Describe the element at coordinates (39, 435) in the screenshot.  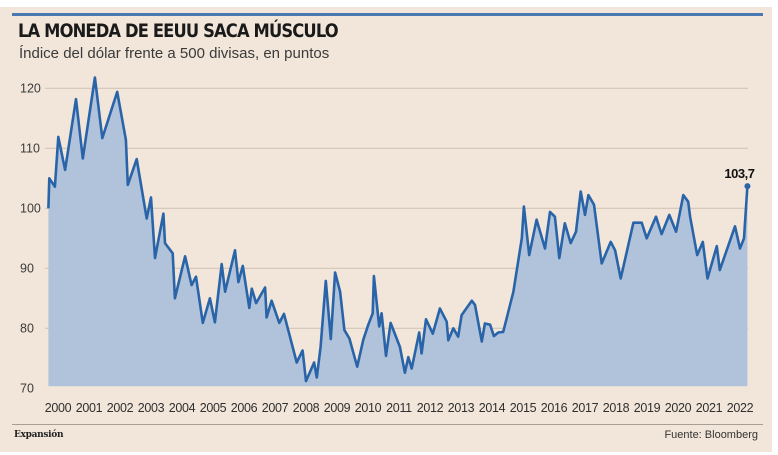
I see `publication-logo: Expansión` at that location.